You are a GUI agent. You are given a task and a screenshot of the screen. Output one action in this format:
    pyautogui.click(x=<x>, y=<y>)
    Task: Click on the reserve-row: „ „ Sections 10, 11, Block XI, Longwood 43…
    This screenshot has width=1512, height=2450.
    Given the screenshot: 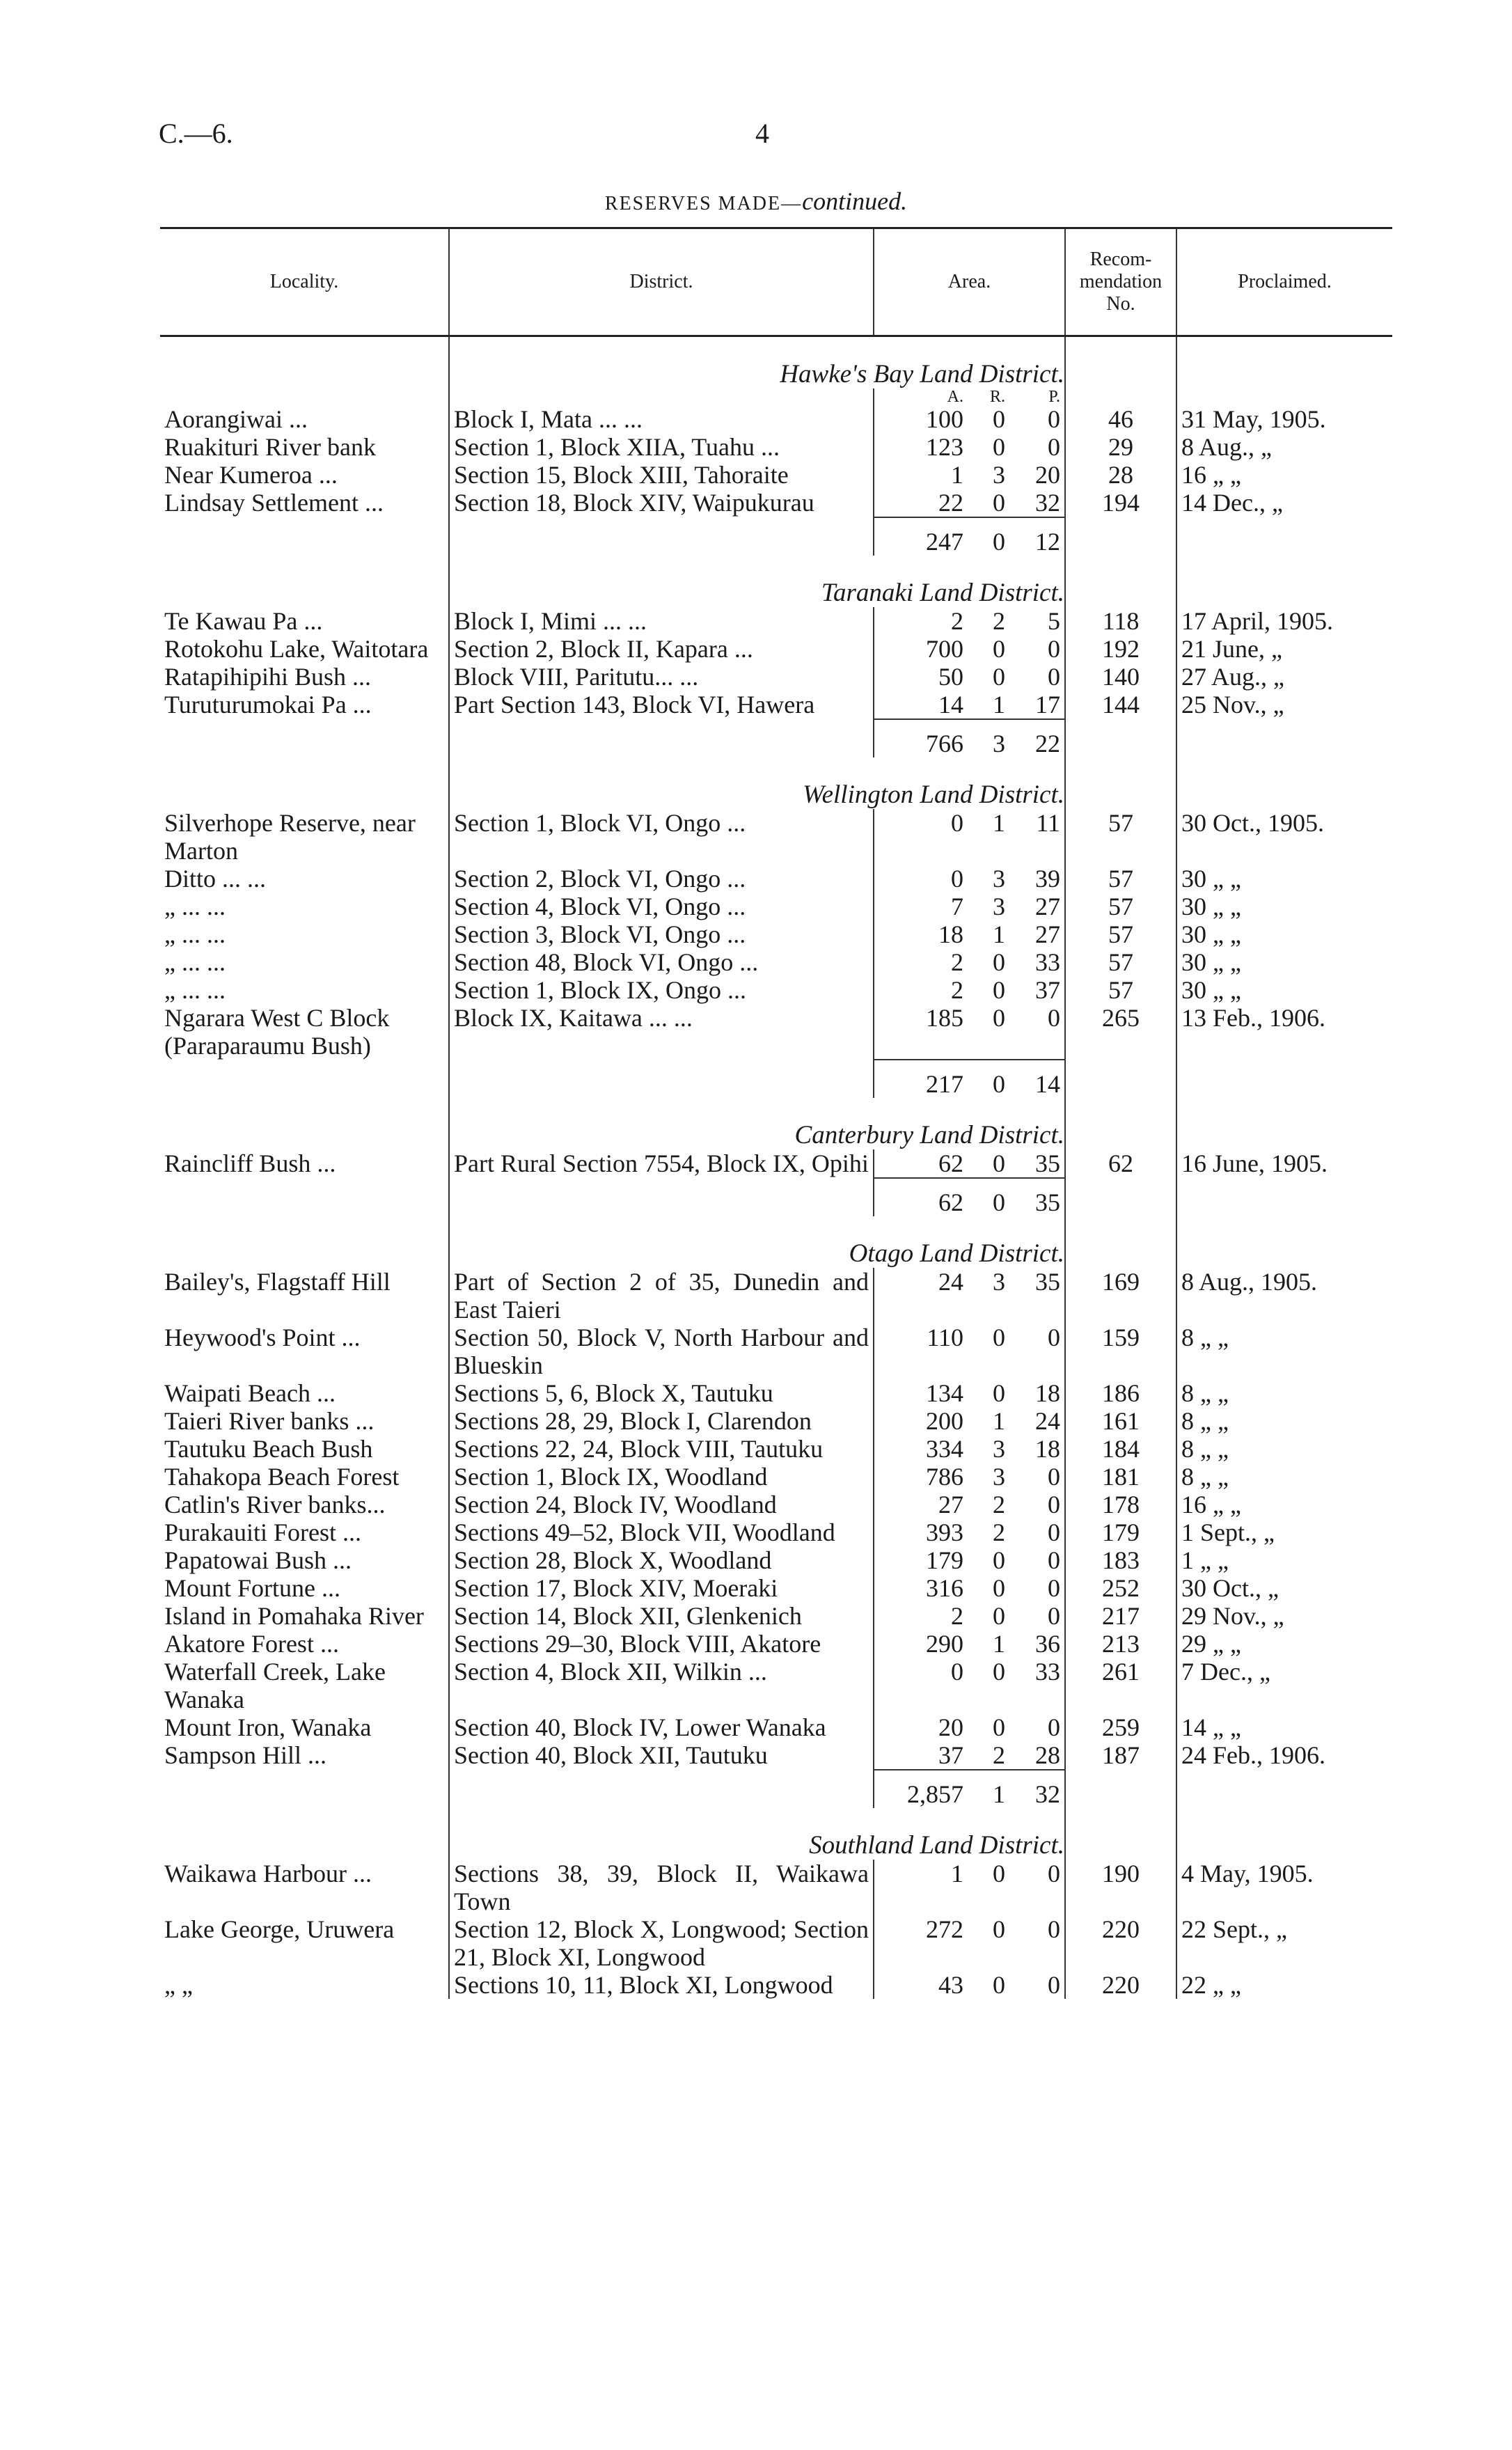 What is the action you would take?
    pyautogui.click(x=776, y=1985)
    